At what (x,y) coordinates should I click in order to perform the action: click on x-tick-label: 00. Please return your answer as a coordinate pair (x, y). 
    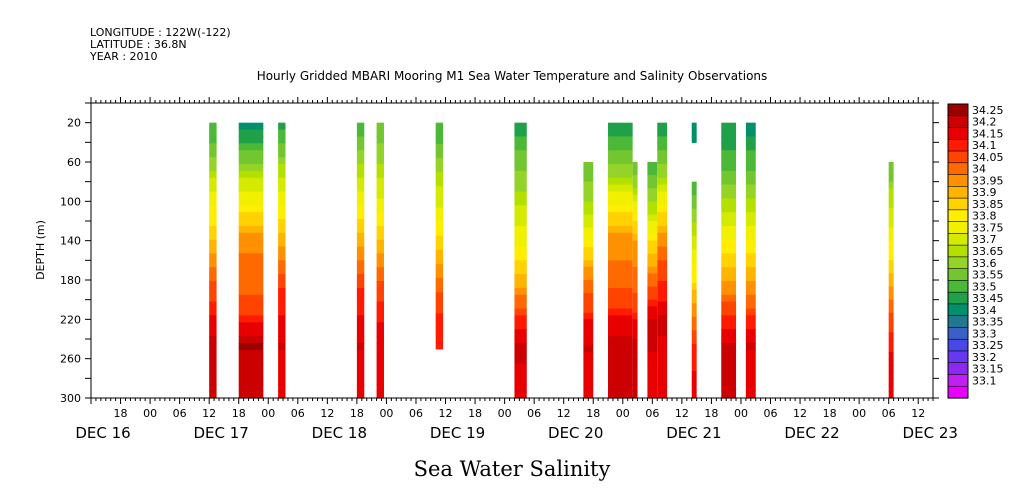
    Looking at the image, I should click on (505, 413).